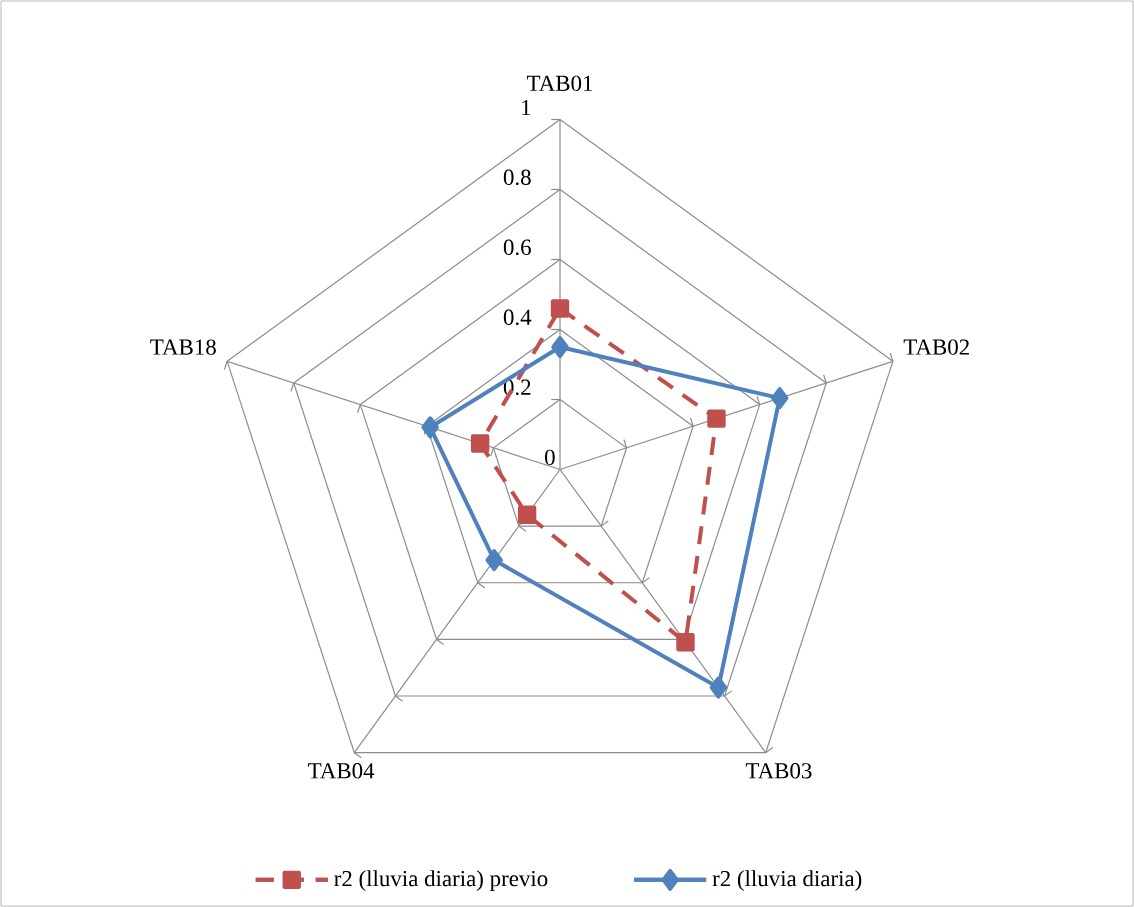 The height and width of the screenshot is (907, 1134). I want to click on spoke-label: TAB03, so click(778, 771).